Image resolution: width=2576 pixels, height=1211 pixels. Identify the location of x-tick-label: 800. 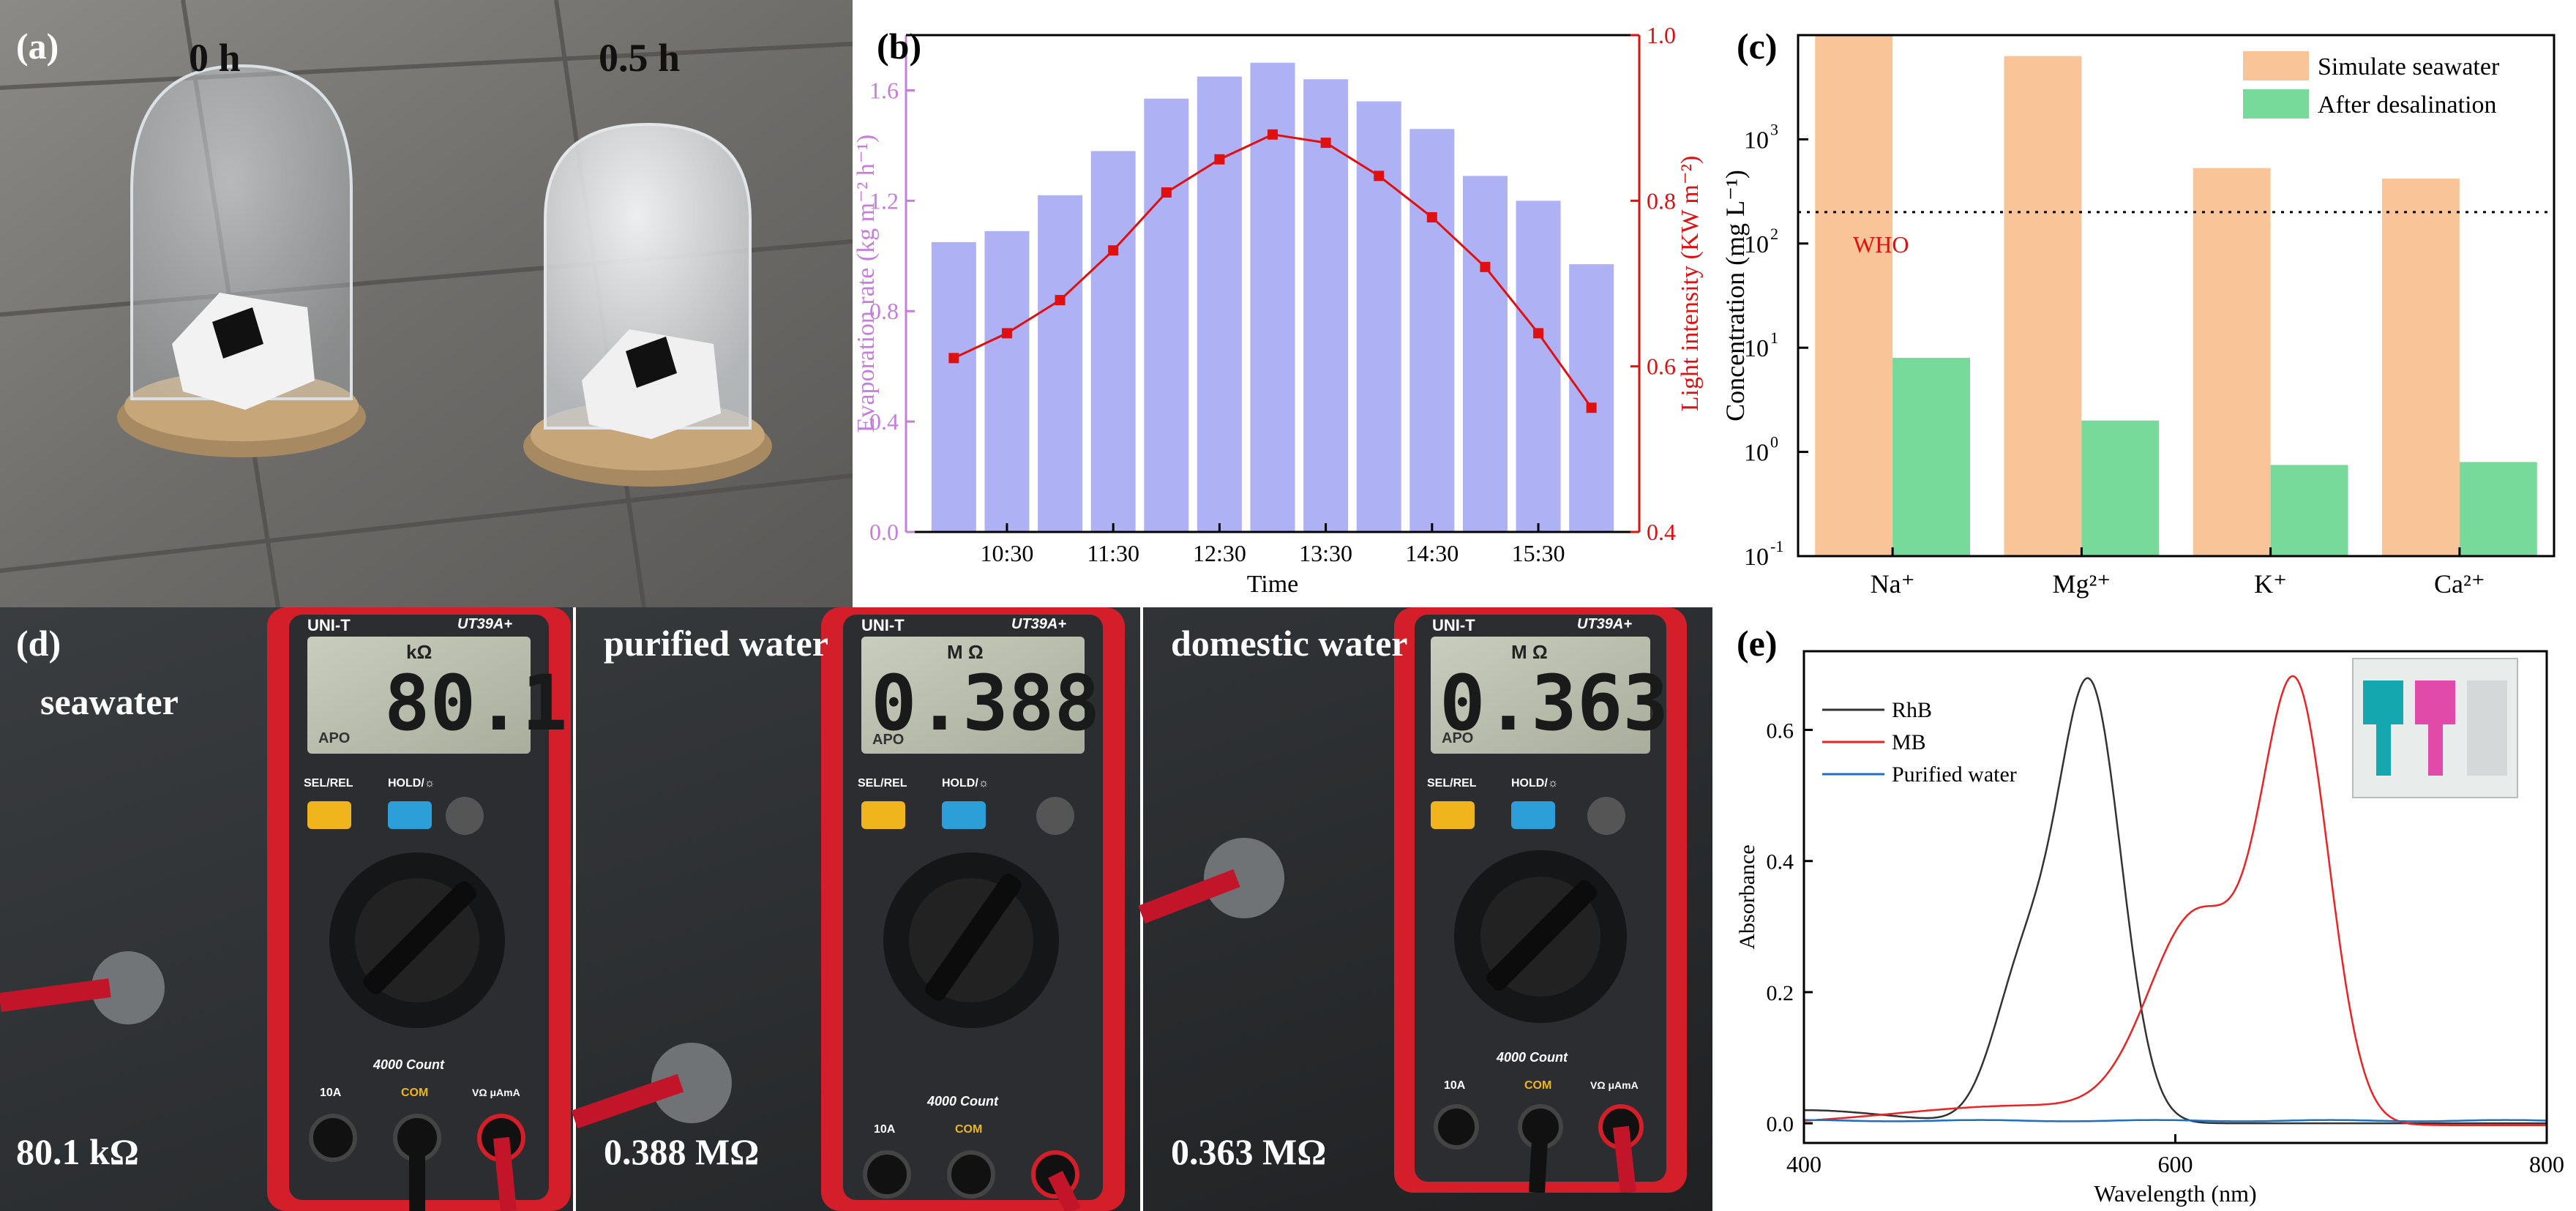
(2546, 1164).